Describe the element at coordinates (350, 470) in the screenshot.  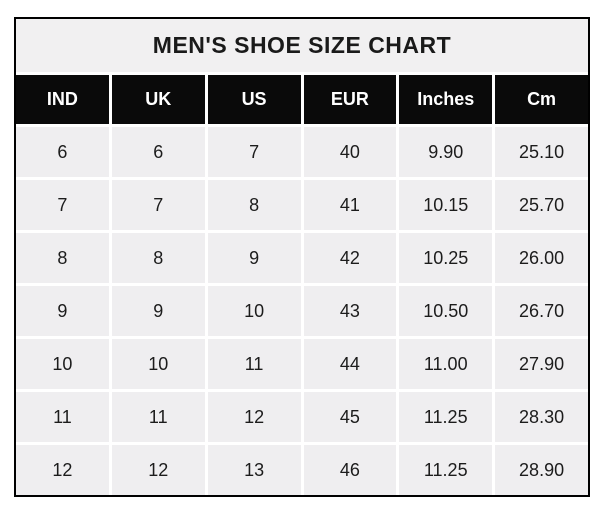
I see `table-cell: 46` at that location.